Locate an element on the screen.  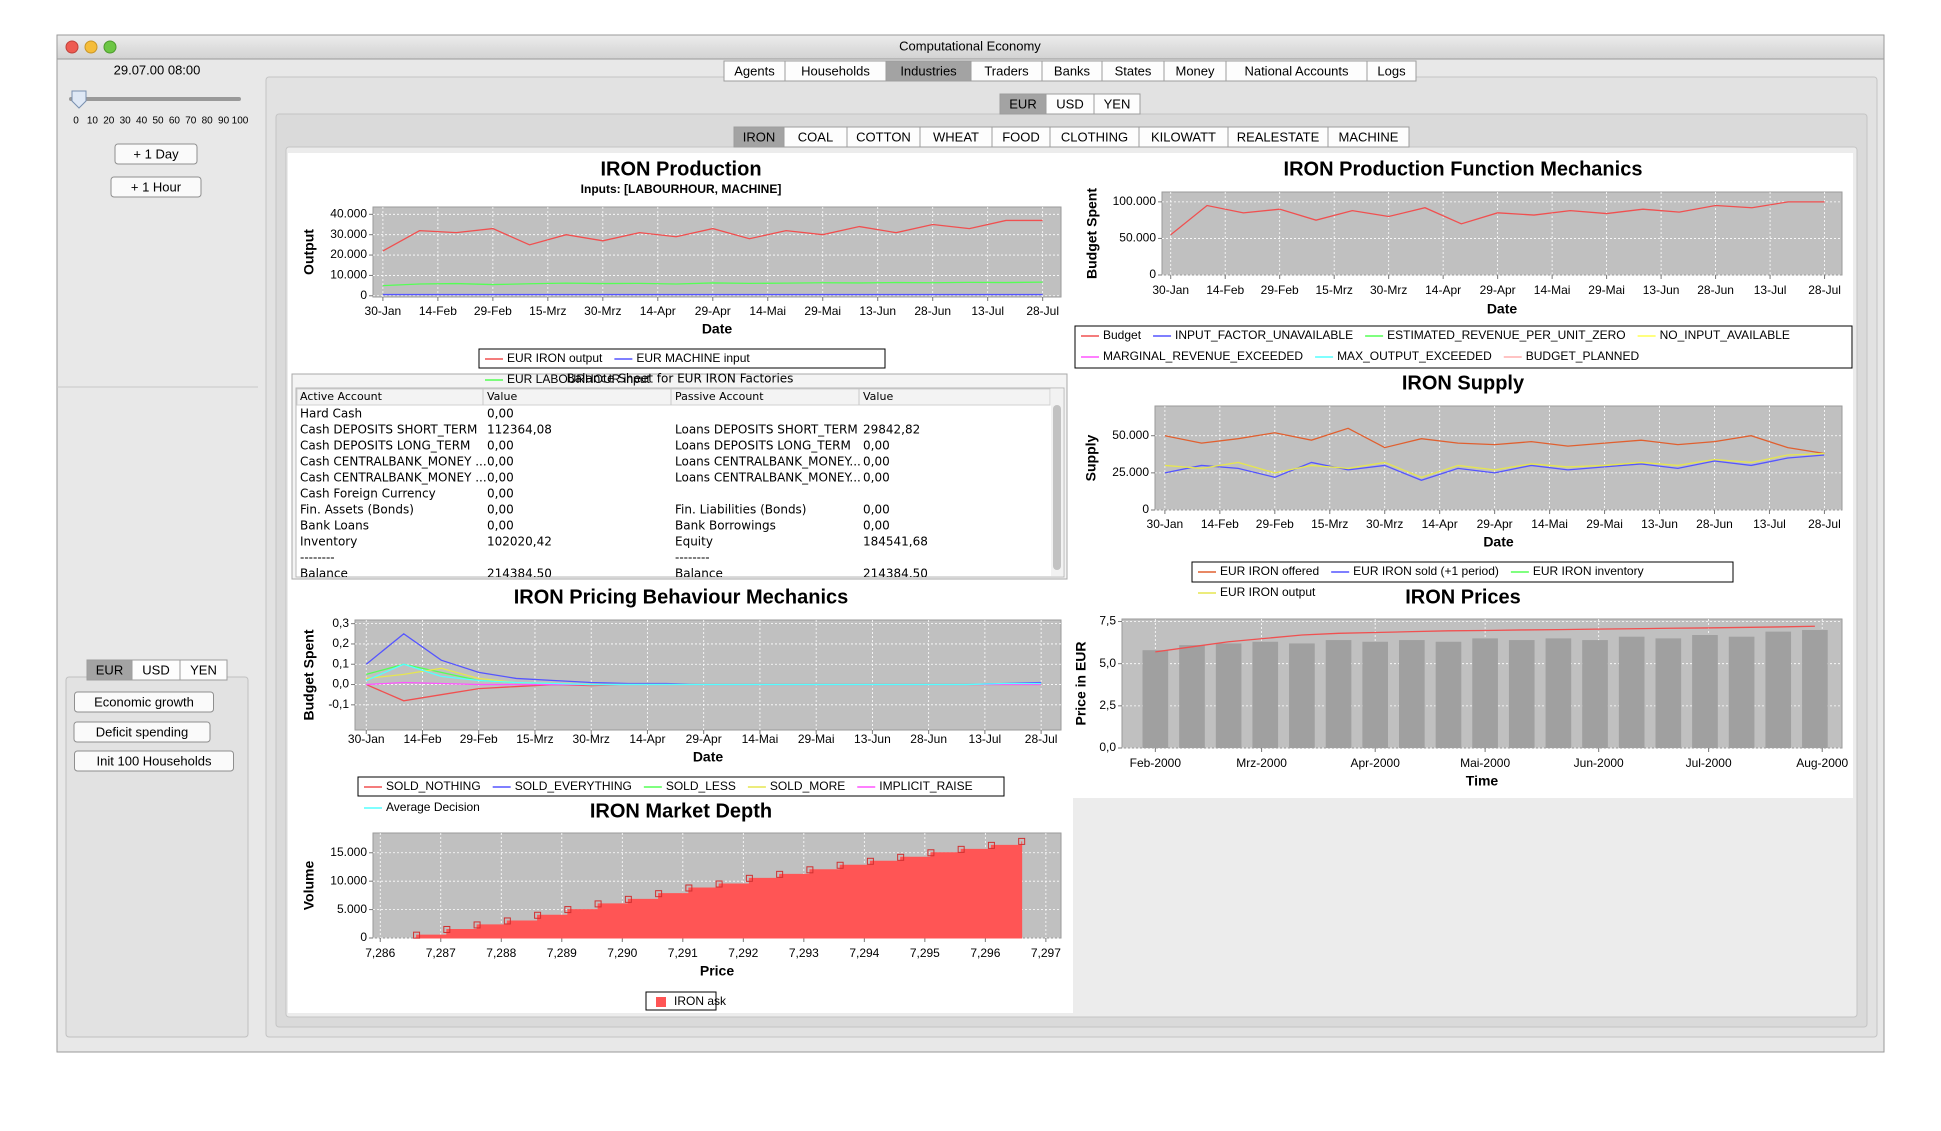
button-label: Economic growth is located at coordinates (144, 701).